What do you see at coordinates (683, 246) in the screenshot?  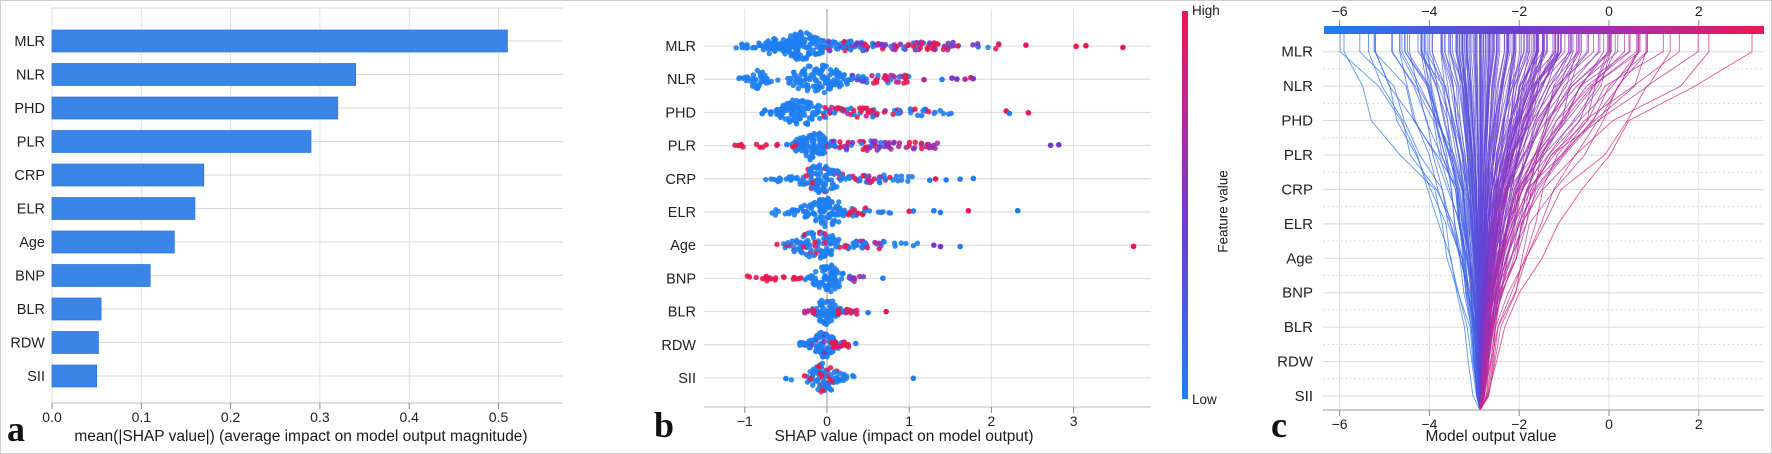 I see `feature-label: Age` at bounding box center [683, 246].